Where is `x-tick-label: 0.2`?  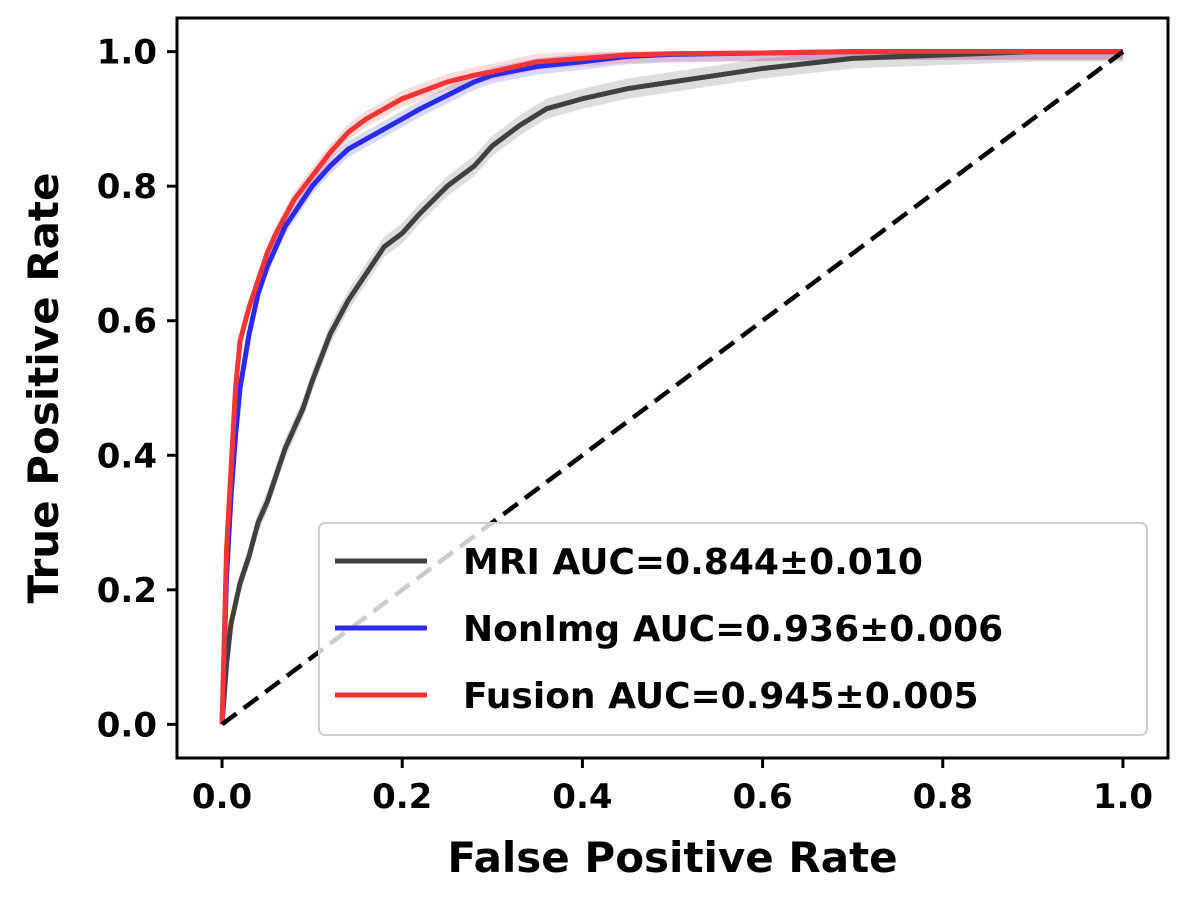
x-tick-label: 0.2 is located at coordinates (402, 797).